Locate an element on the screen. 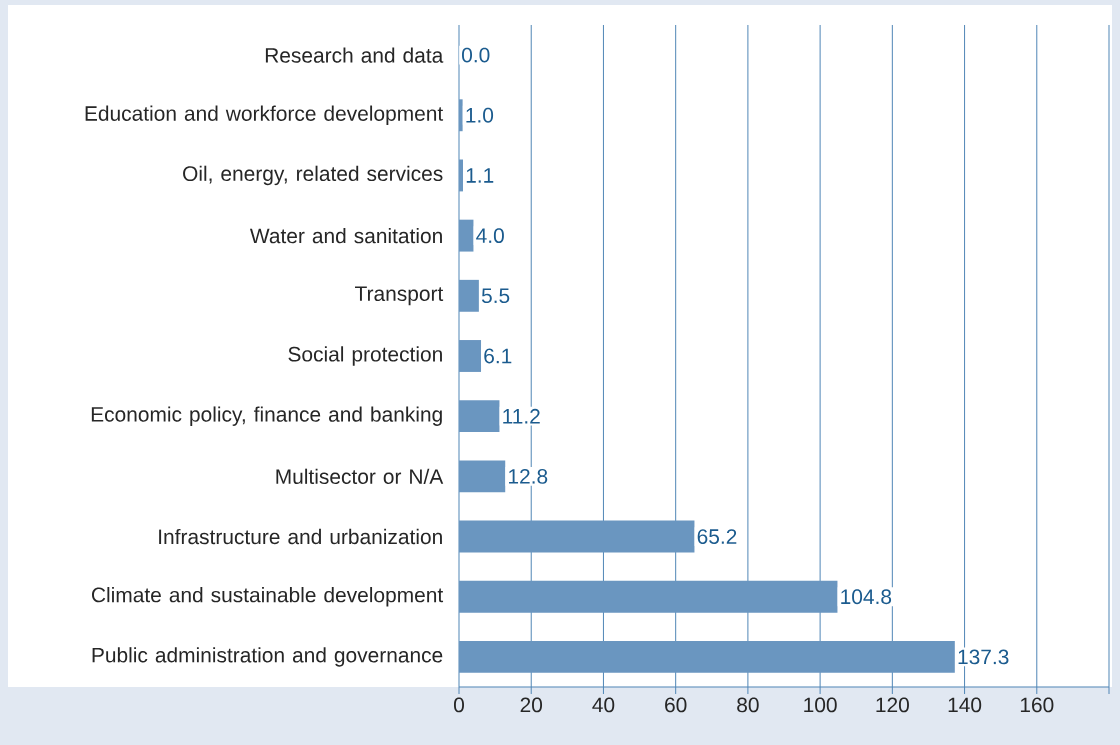 The image size is (1120, 745). data-label: 0.0 is located at coordinates (476, 55).